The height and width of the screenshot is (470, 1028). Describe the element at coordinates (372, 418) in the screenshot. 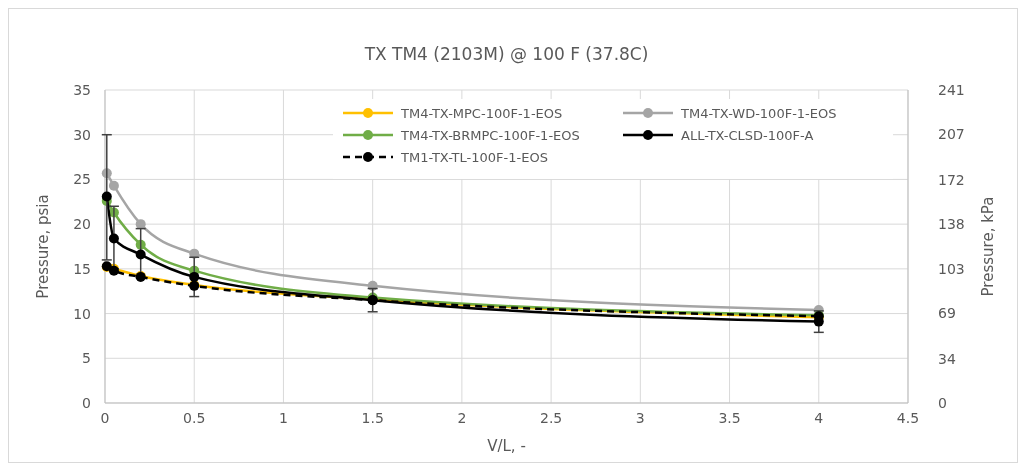

I see `x-tick-label: 1.5` at that location.